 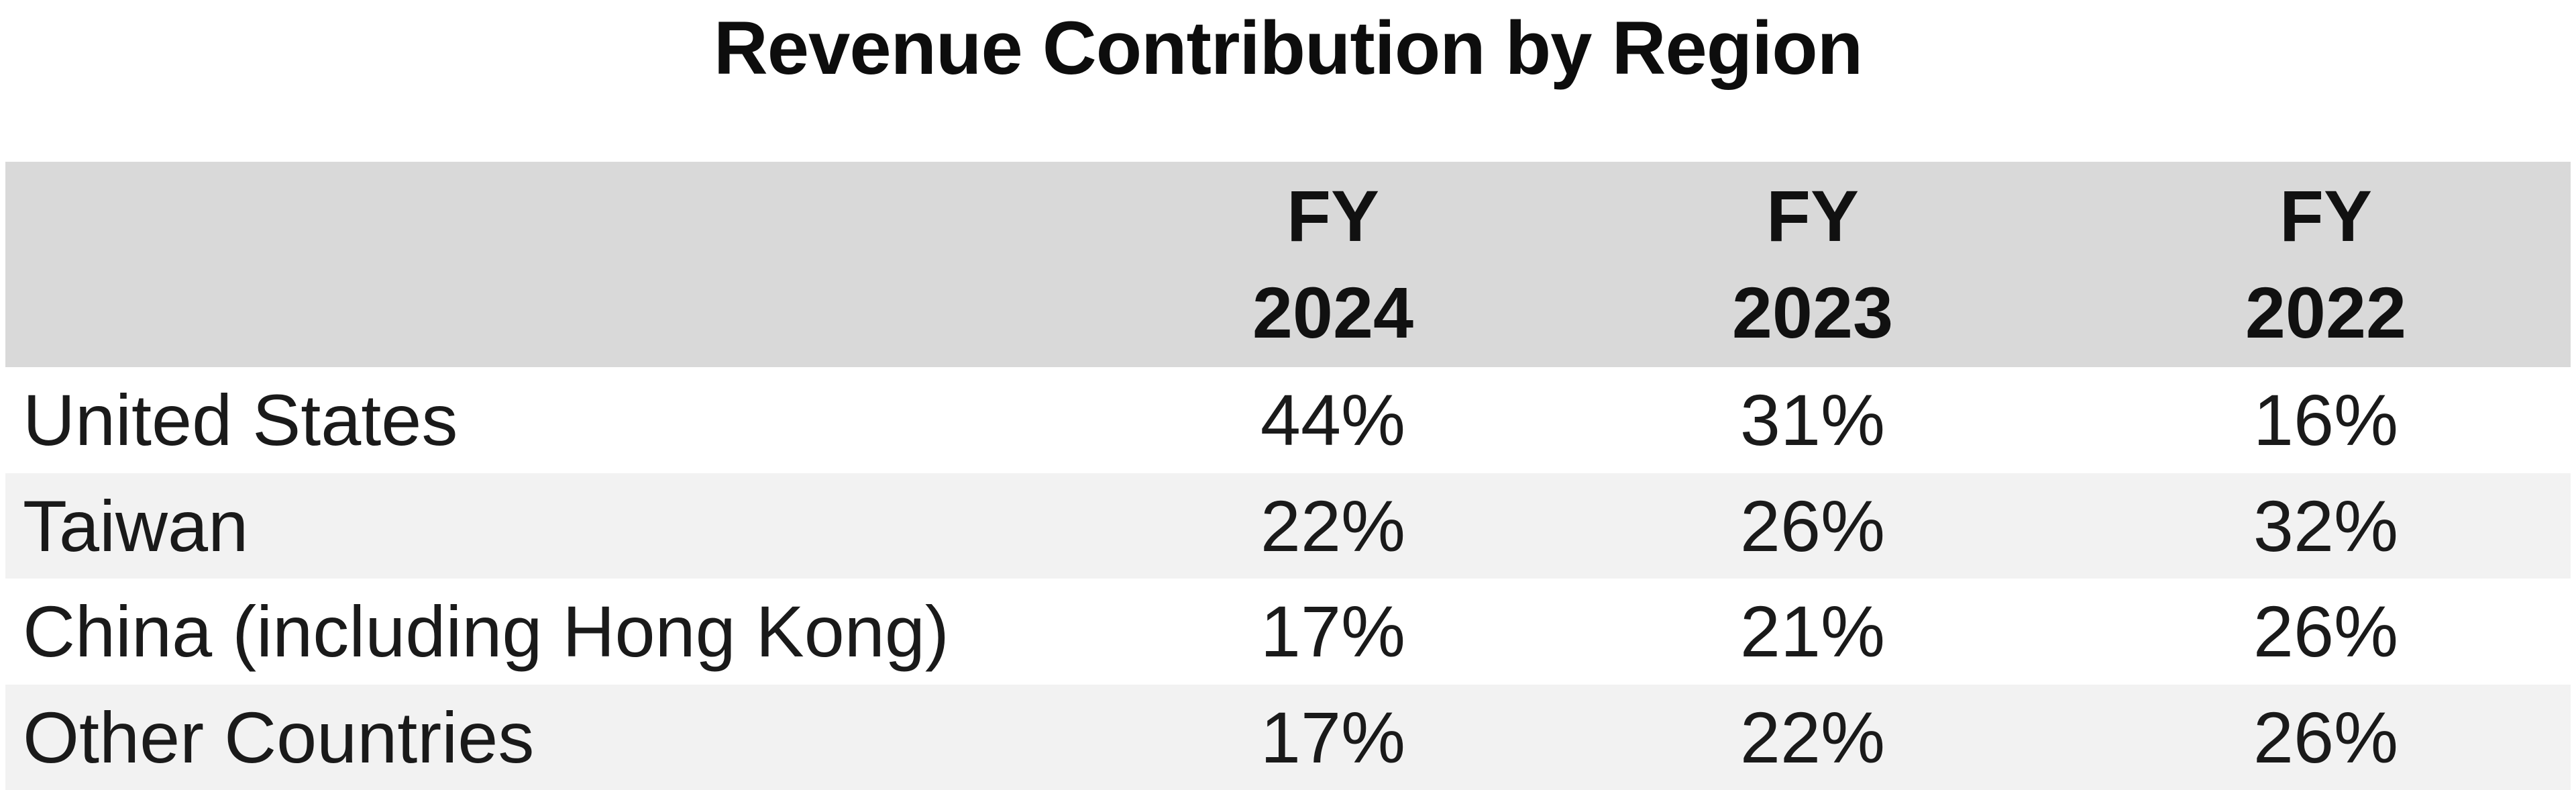 What do you see at coordinates (1812, 264) in the screenshot?
I see `col-header-fy2023: FY 2023` at bounding box center [1812, 264].